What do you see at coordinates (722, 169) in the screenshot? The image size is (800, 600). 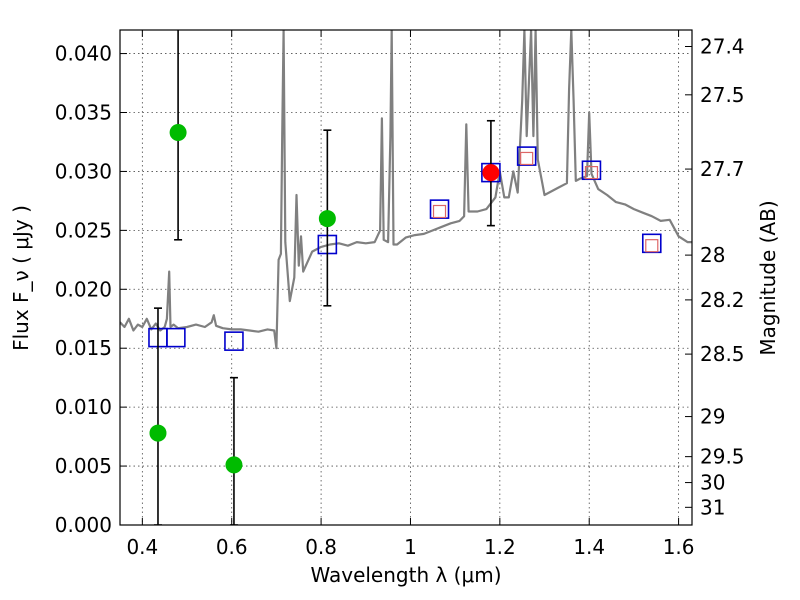 I see `mag-tick-label: 27.7` at bounding box center [722, 169].